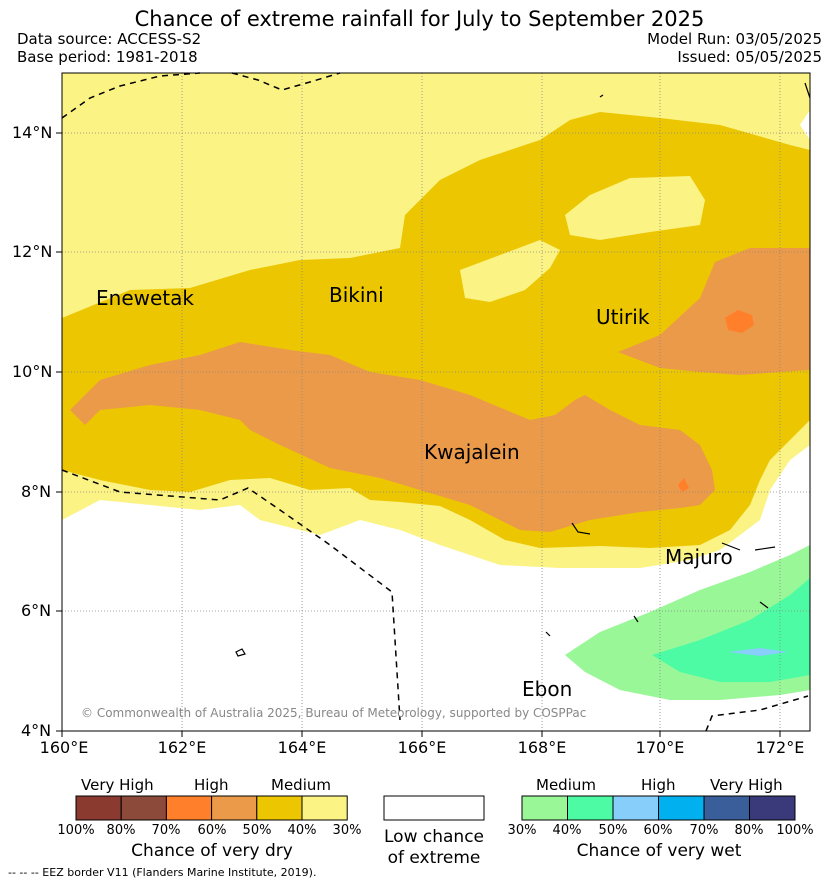  Describe the element at coordinates (434, 808) in the screenshot. I see `low-chance-swatch` at that location.